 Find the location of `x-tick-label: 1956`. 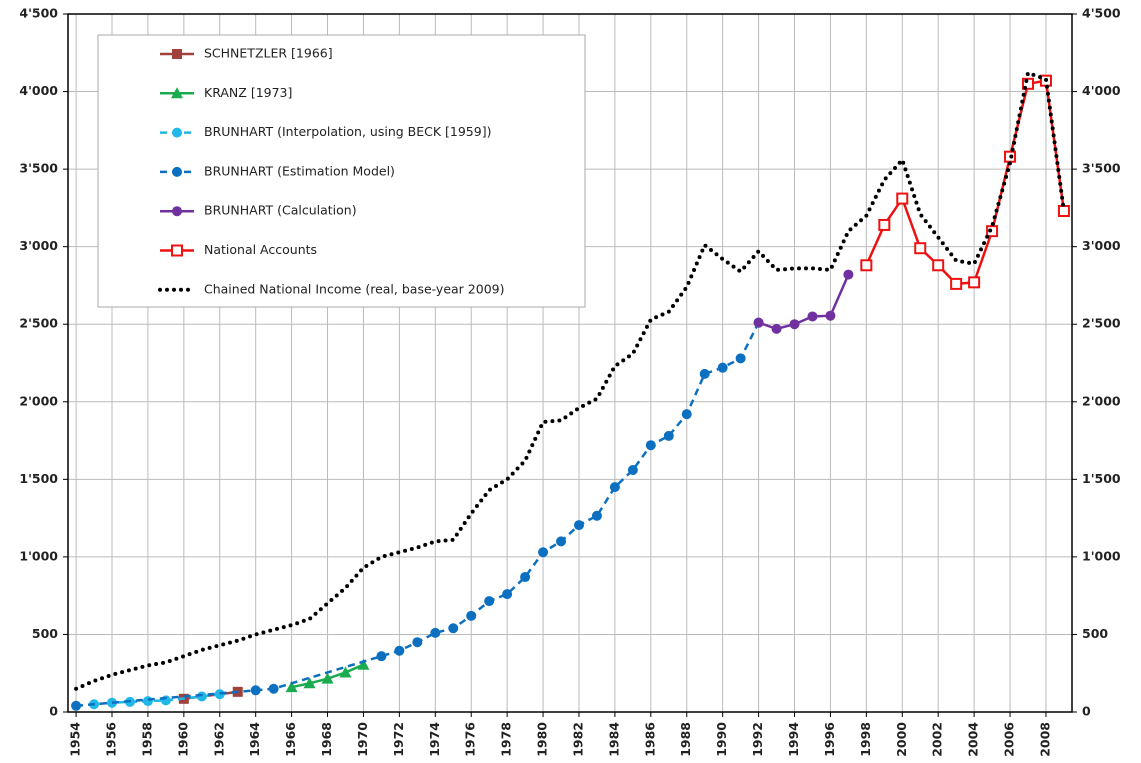

x-tick-label: 1956 is located at coordinates (111, 739).